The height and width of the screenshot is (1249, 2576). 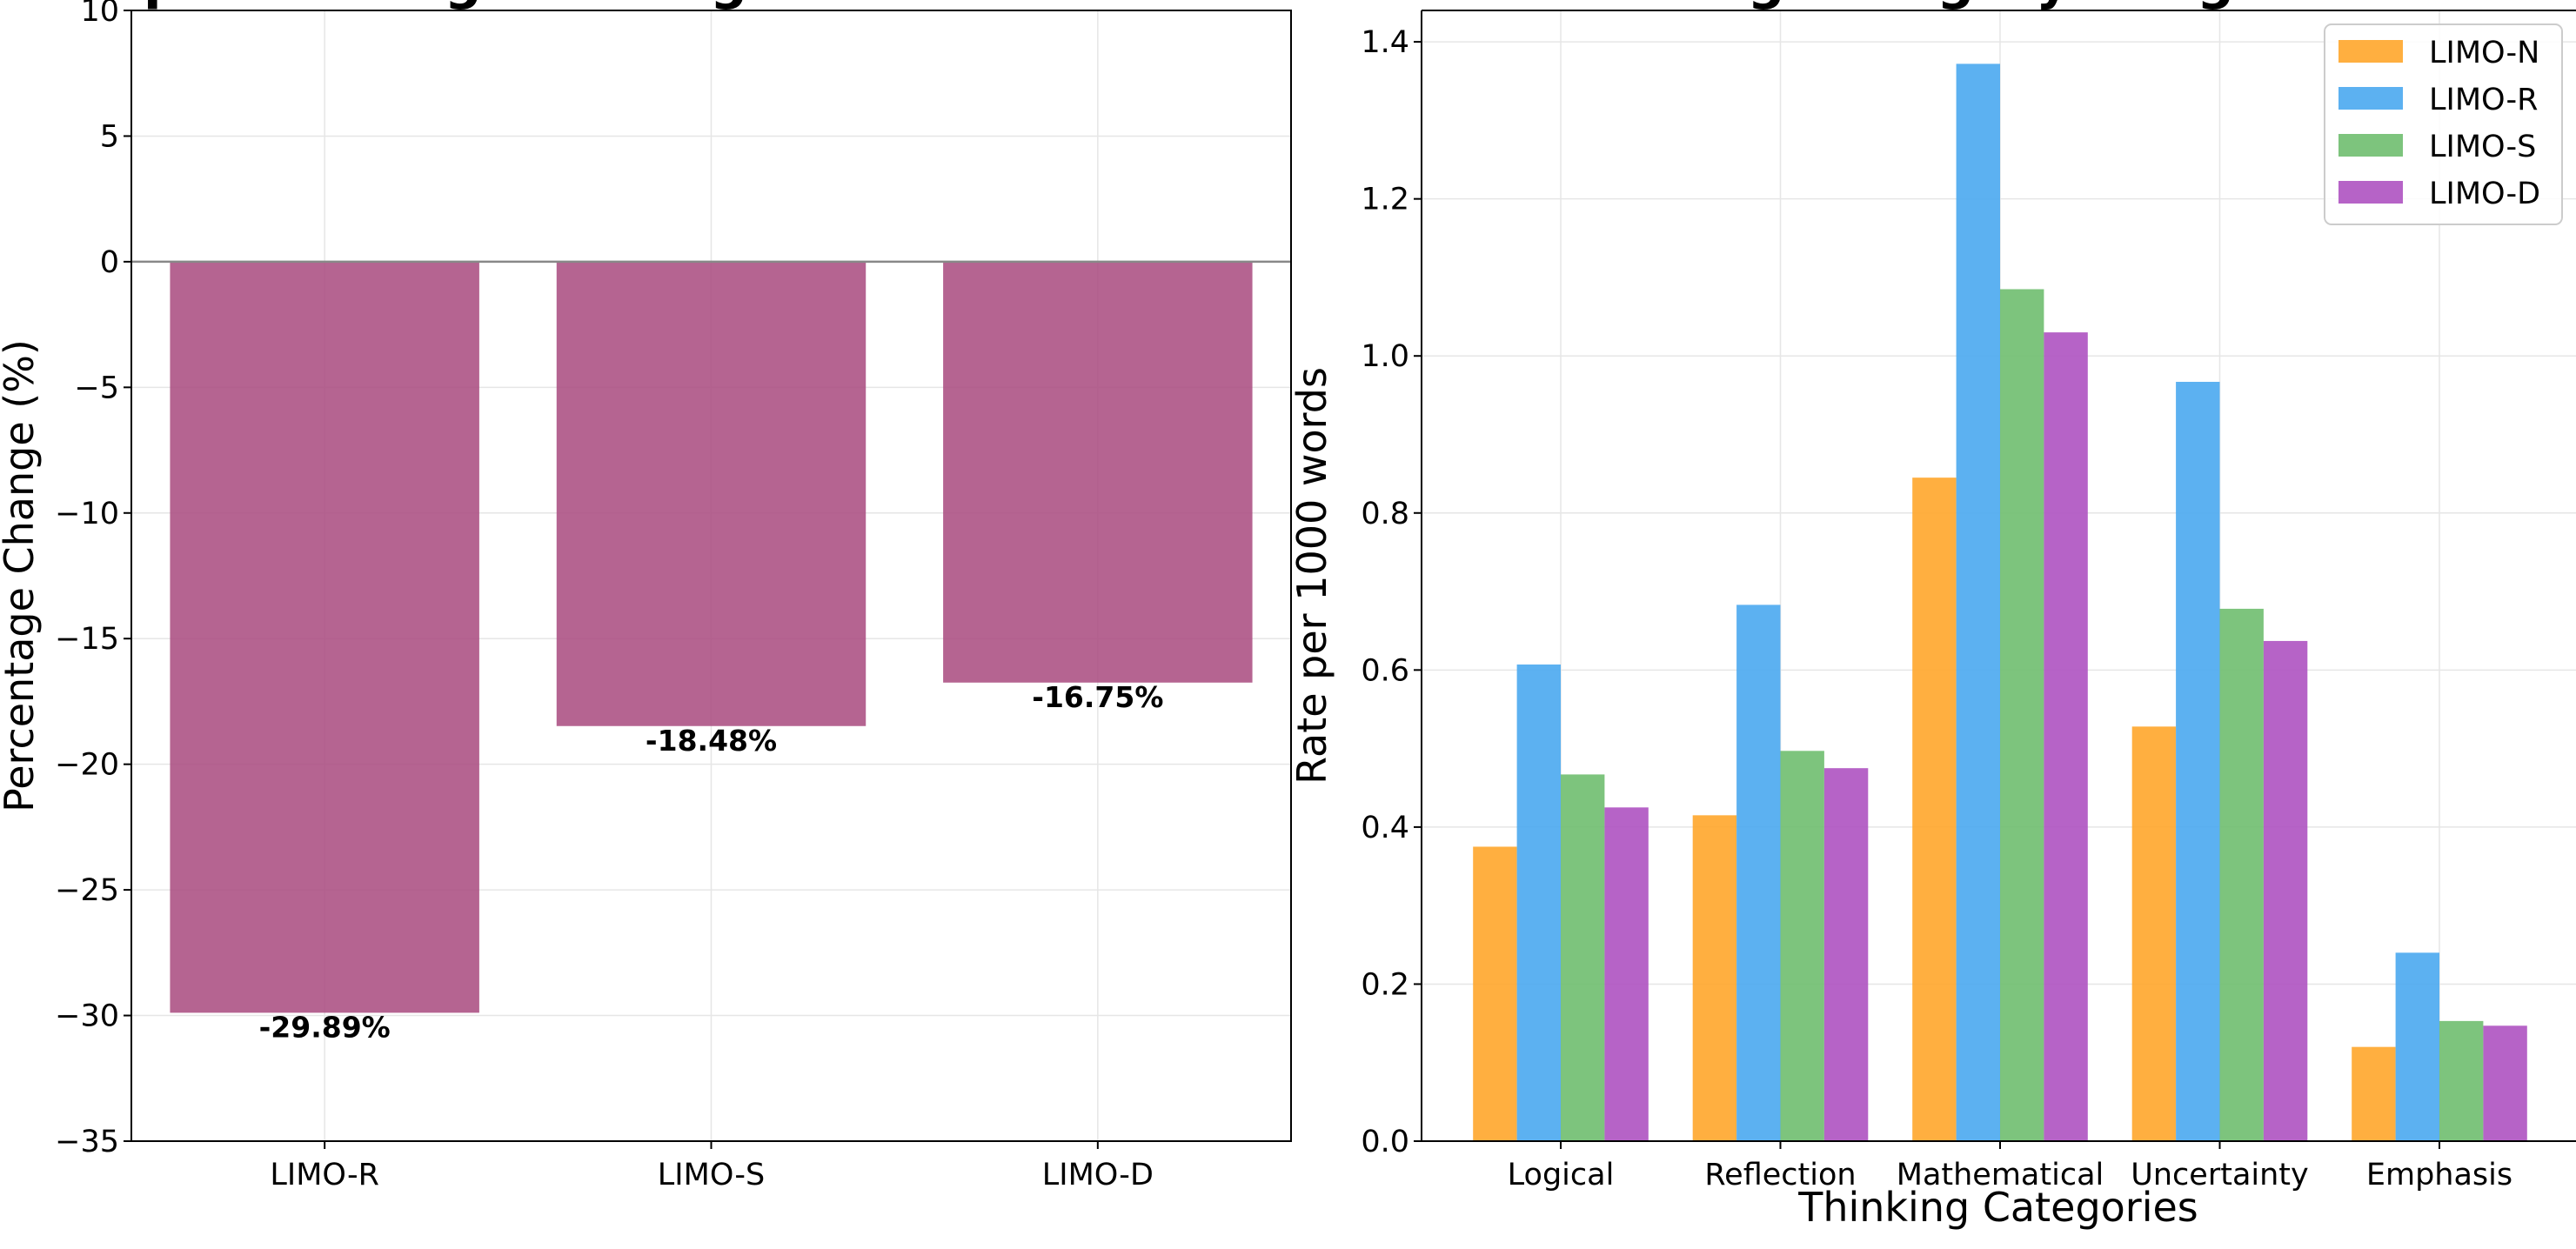 What do you see at coordinates (109, 136) in the screenshot?
I see `left-y-tick-label: 5` at bounding box center [109, 136].